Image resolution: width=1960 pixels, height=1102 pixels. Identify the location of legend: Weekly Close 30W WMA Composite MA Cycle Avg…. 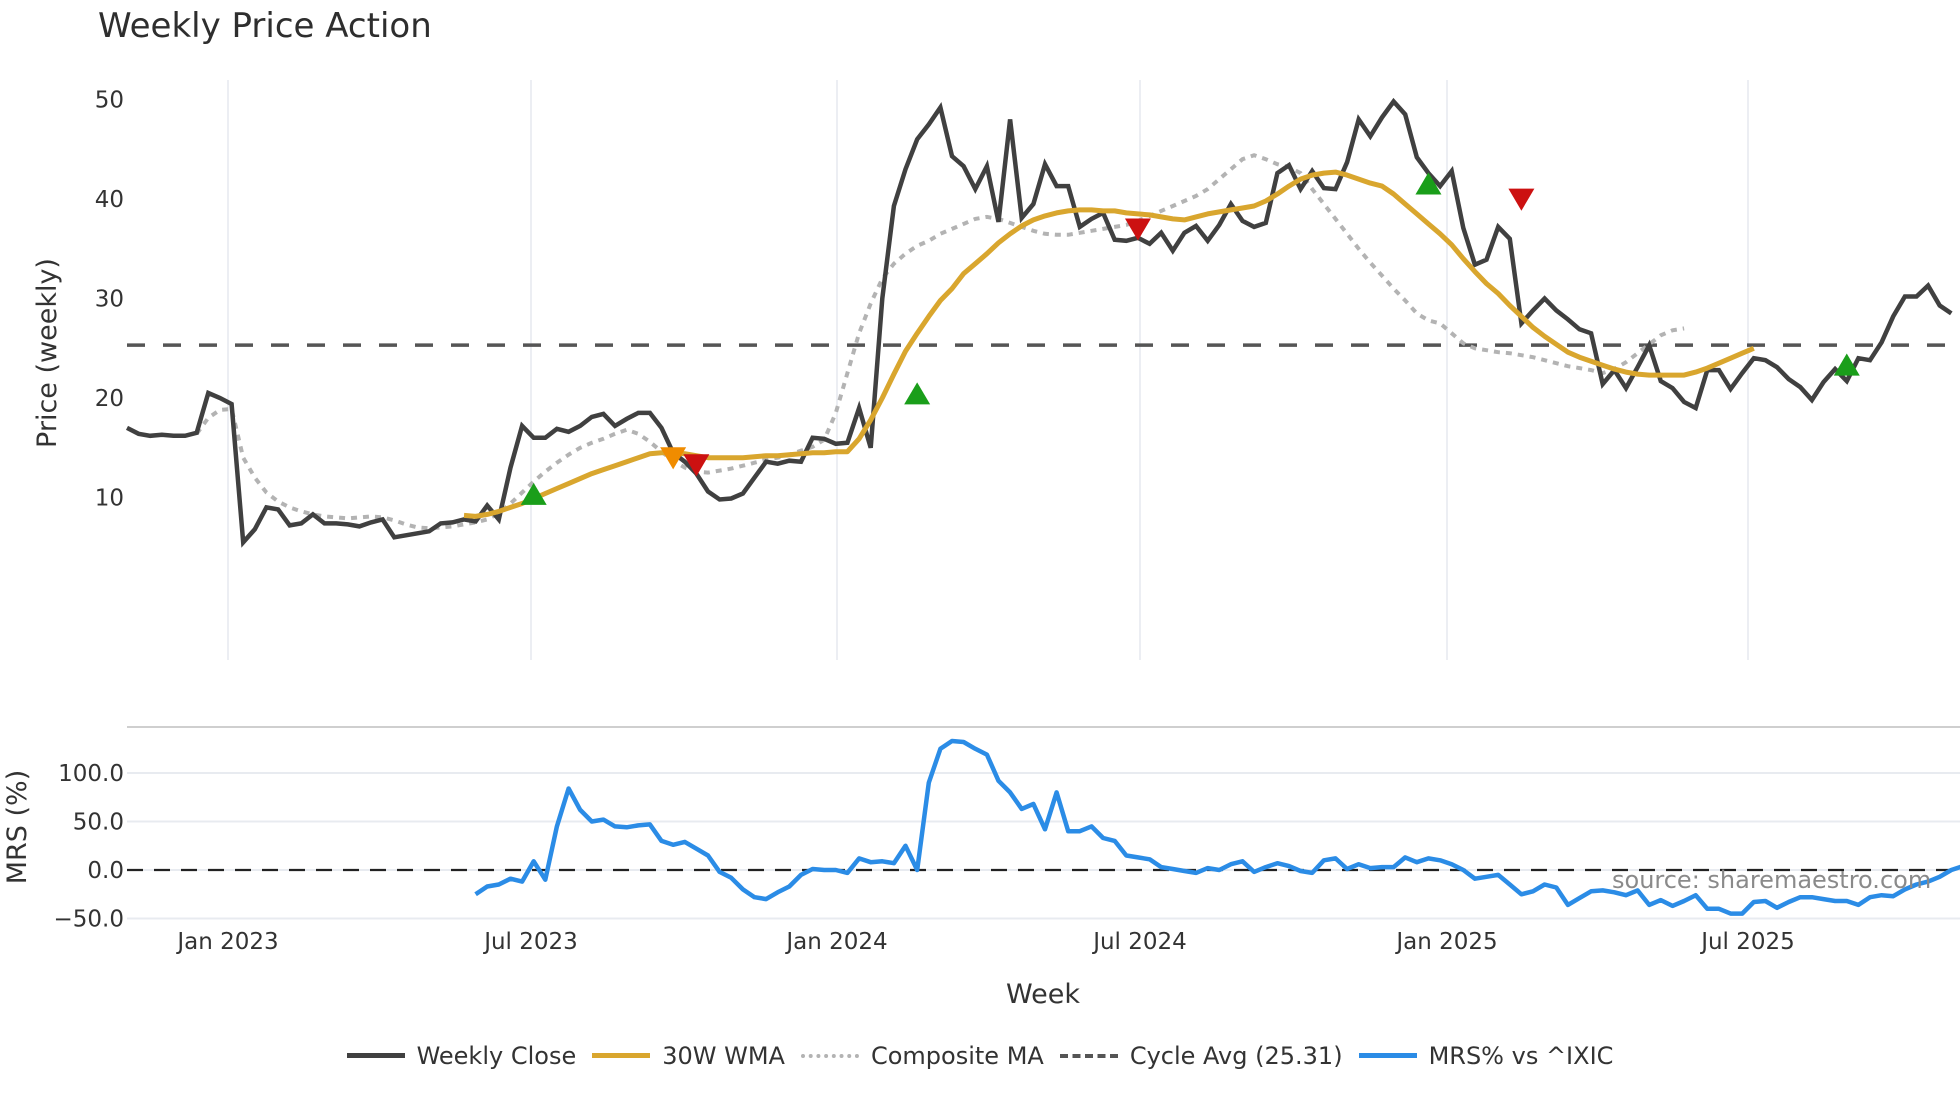
(980, 1053).